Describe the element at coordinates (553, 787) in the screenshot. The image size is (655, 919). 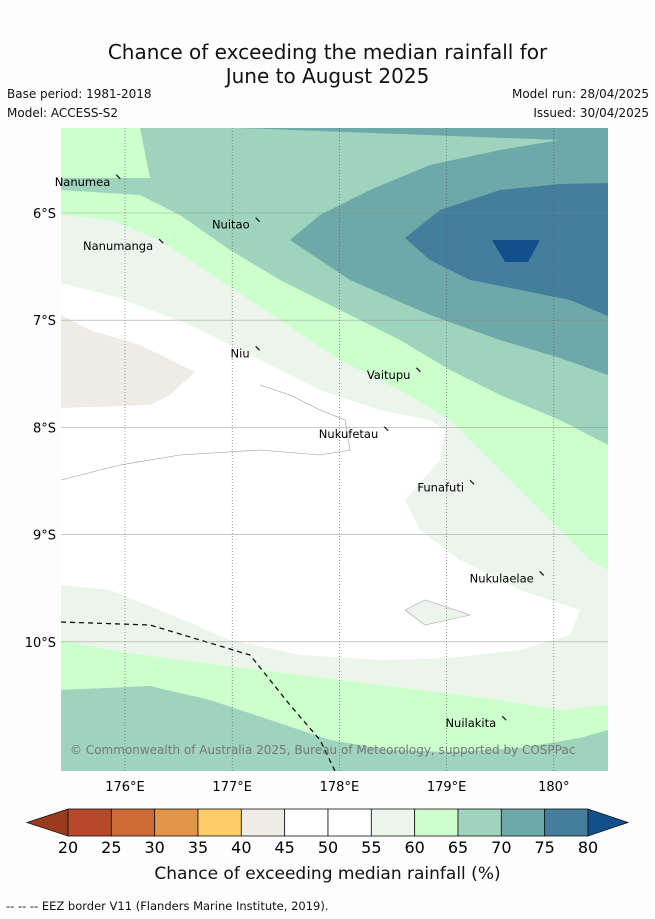
I see `longitude-label: 180°` at that location.